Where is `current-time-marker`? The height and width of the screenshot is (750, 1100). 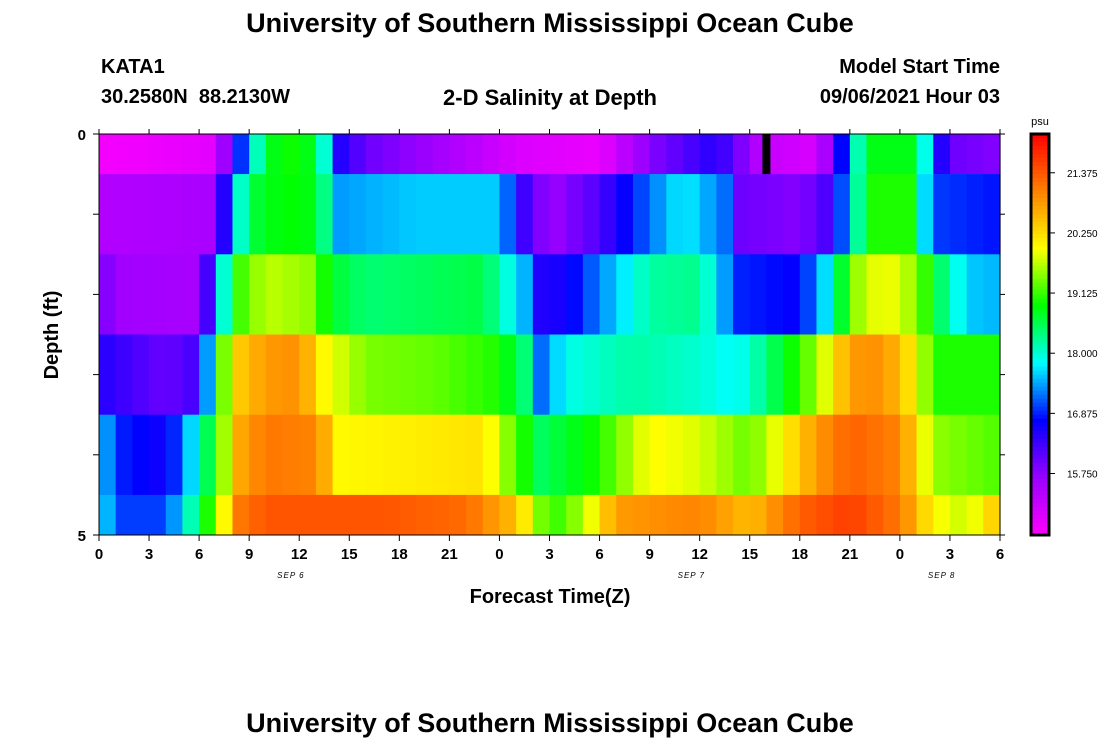 current-time-marker is located at coordinates (766, 154).